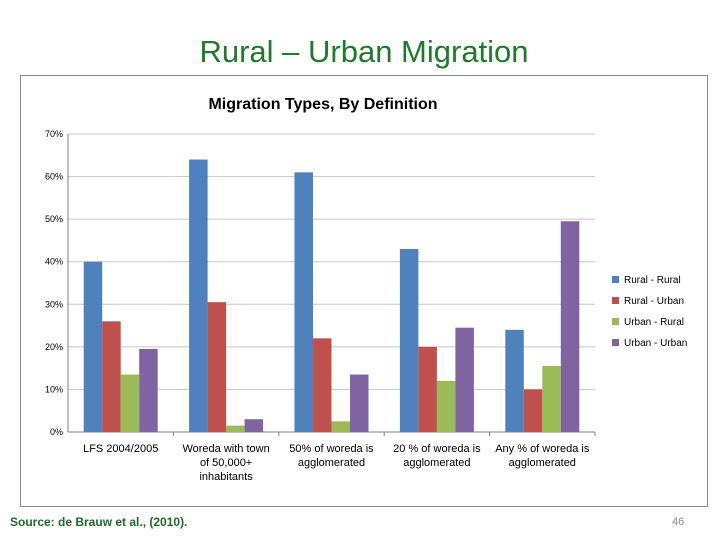 The image size is (728, 546). Describe the element at coordinates (331, 449) in the screenshot. I see `x-tick-label-line: 50% of woreda is` at that location.